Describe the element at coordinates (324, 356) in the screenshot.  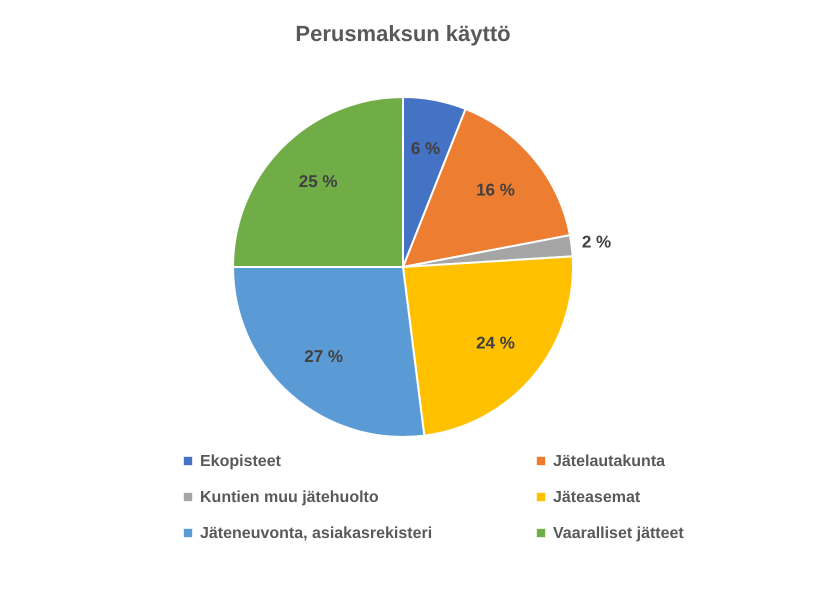
I see `data-label: 27 %` at that location.